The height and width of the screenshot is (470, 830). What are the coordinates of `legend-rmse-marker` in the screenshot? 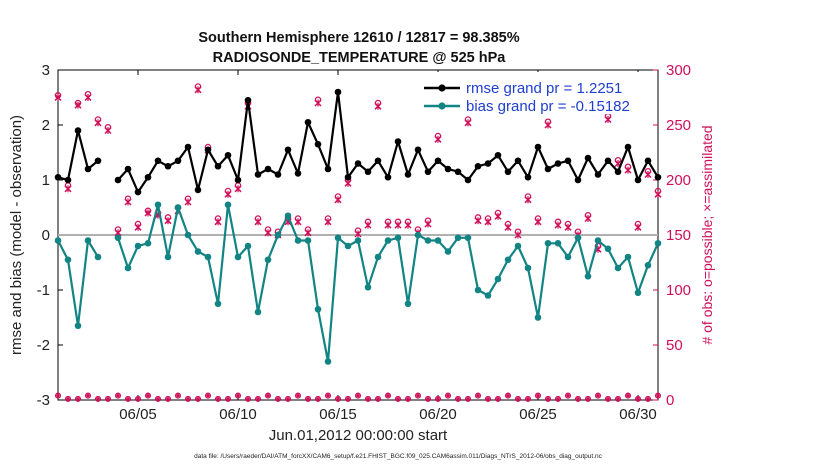 It's located at (442, 88).